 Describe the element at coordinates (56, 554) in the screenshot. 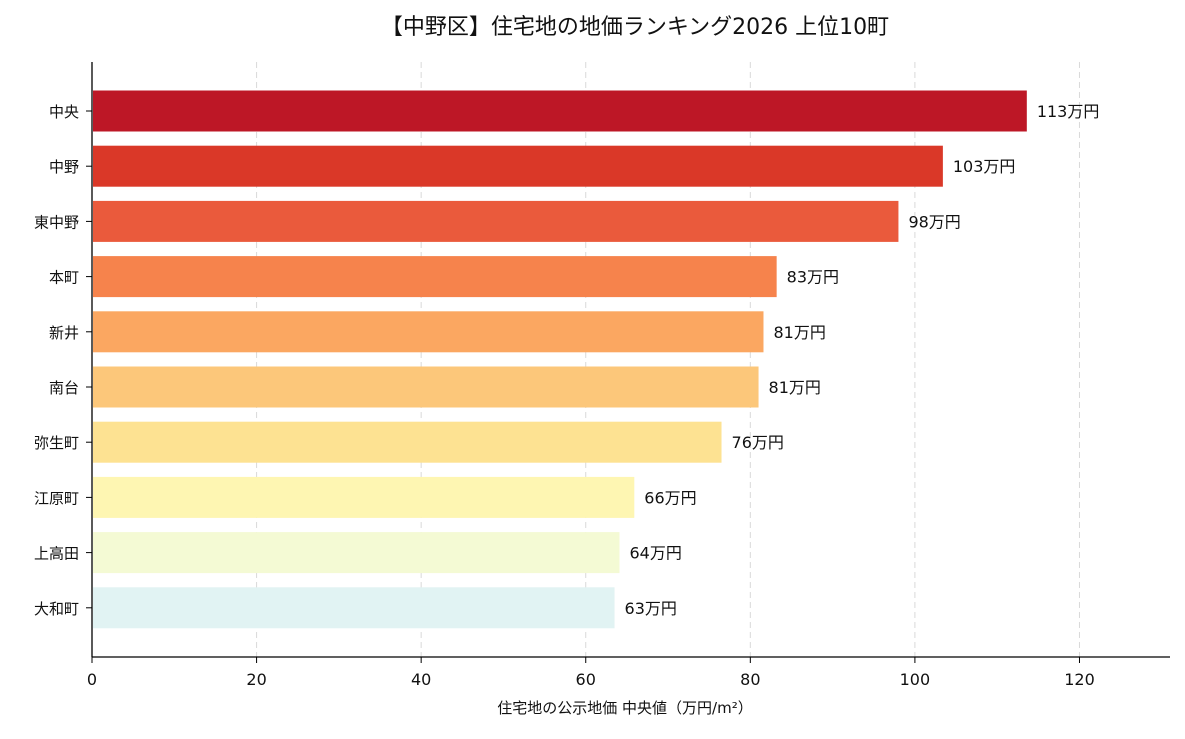

I see `y-tick-label: 上高田` at that location.